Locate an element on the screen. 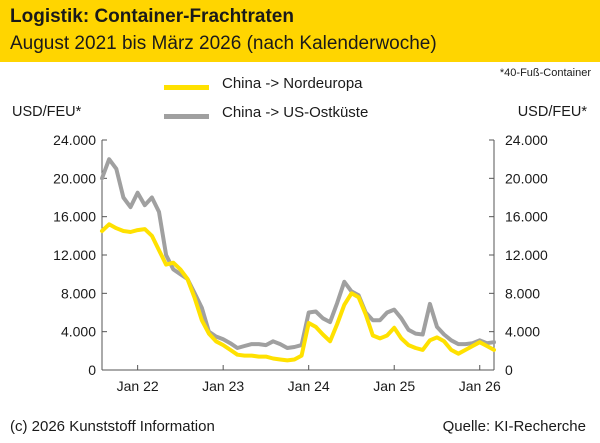  source-text: Quelle: KI-Recherche is located at coordinates (514, 426).